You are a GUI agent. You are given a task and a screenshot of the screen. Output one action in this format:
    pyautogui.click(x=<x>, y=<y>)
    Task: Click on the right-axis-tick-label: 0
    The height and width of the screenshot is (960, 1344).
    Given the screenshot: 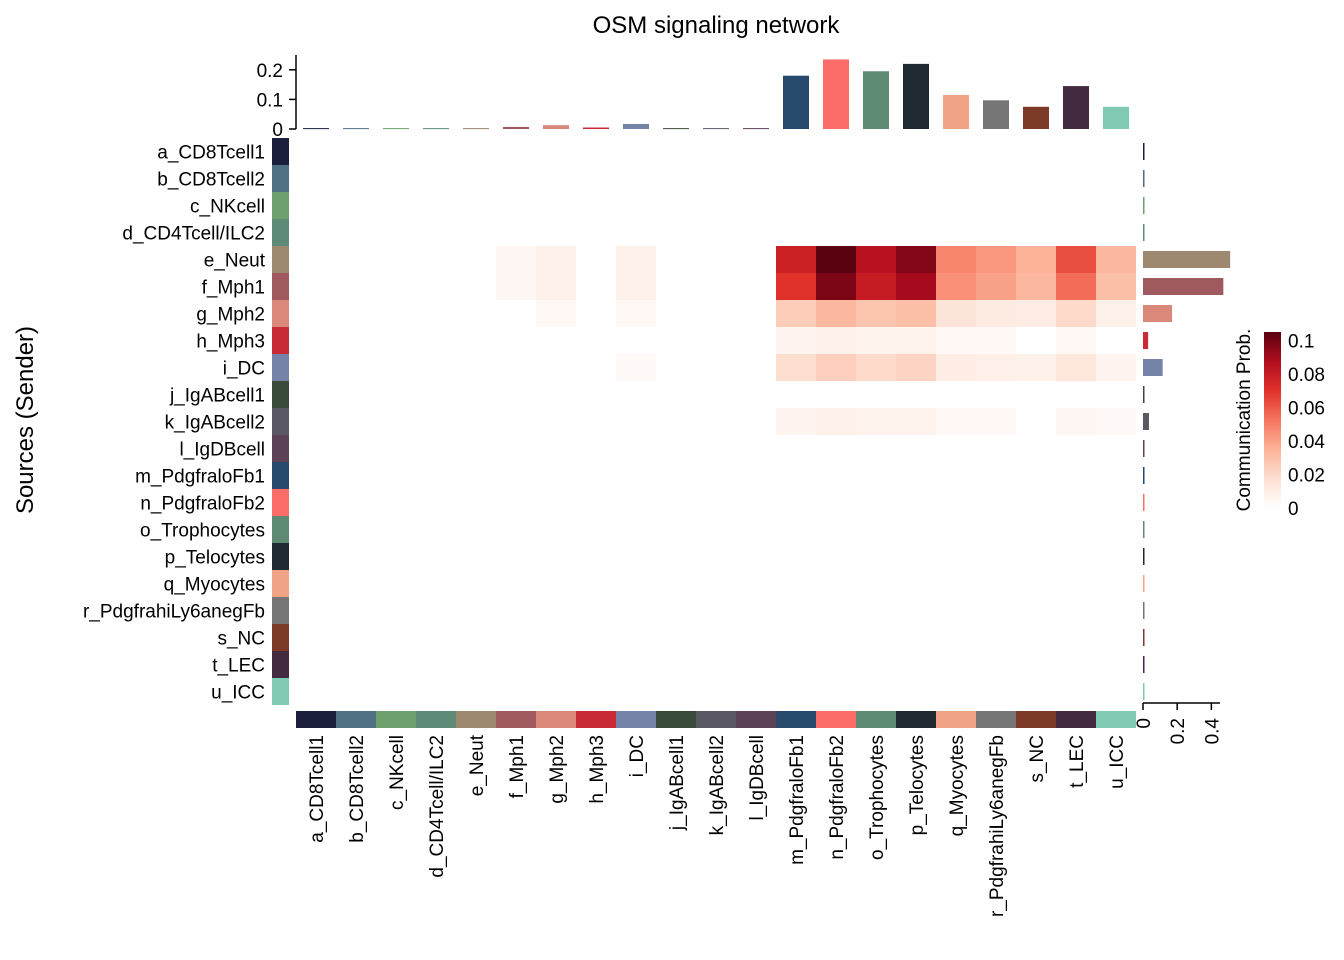 What is the action you would take?
    pyautogui.click(x=1144, y=723)
    